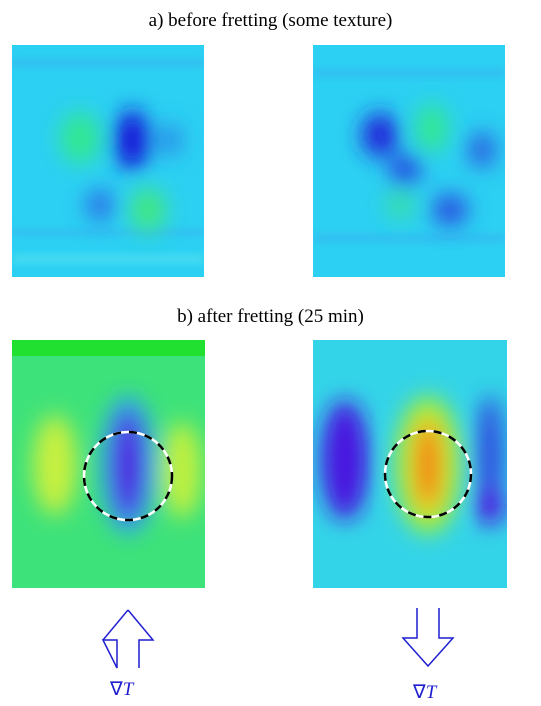  Describe the element at coordinates (428, 638) in the screenshot. I see `arrow-down` at that location.